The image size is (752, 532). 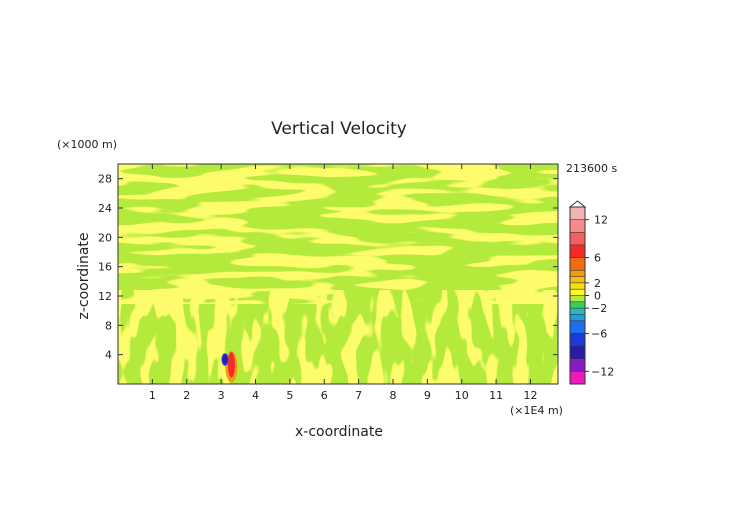 What do you see at coordinates (602, 371) in the screenshot?
I see `colorbar-tick-label: −12` at bounding box center [602, 371].